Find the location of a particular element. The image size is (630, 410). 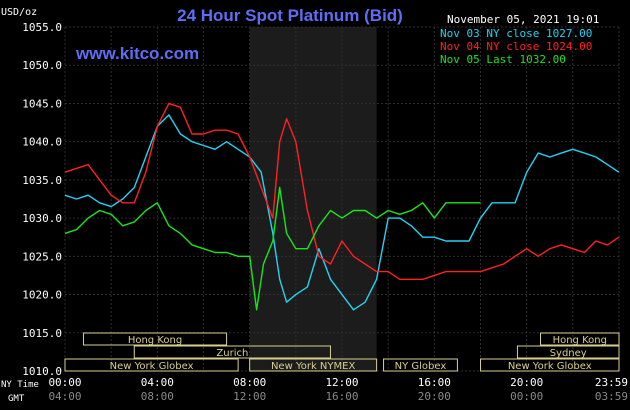

ny-tick-label: 00:00 is located at coordinates (64, 382).